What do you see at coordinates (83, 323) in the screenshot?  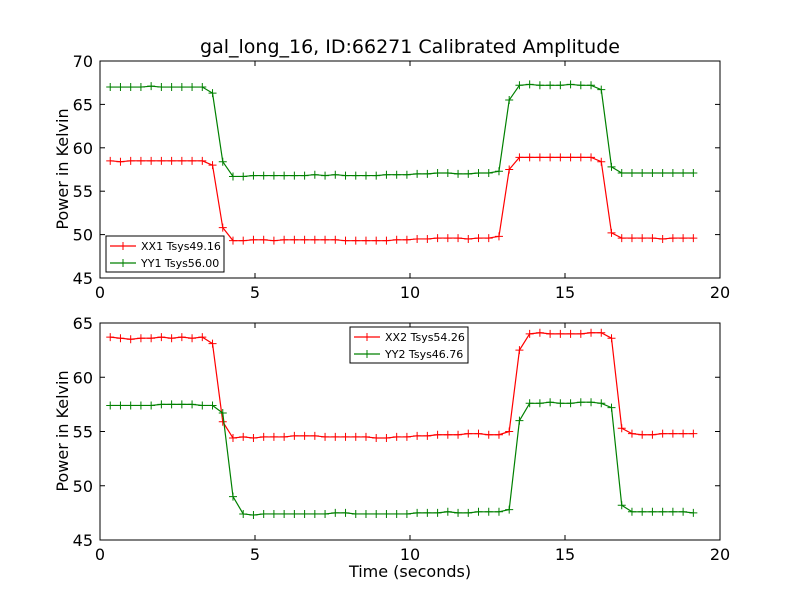 I see `y-tick-label: 65` at bounding box center [83, 323].